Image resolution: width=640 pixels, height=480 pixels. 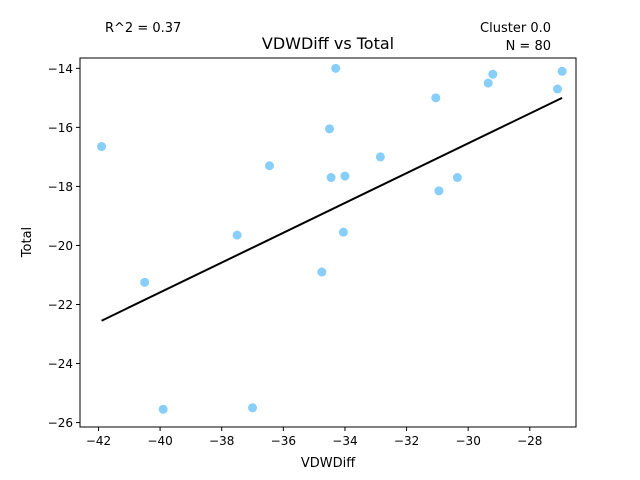 I want to click on y-axis-label: Total, so click(x=27, y=242).